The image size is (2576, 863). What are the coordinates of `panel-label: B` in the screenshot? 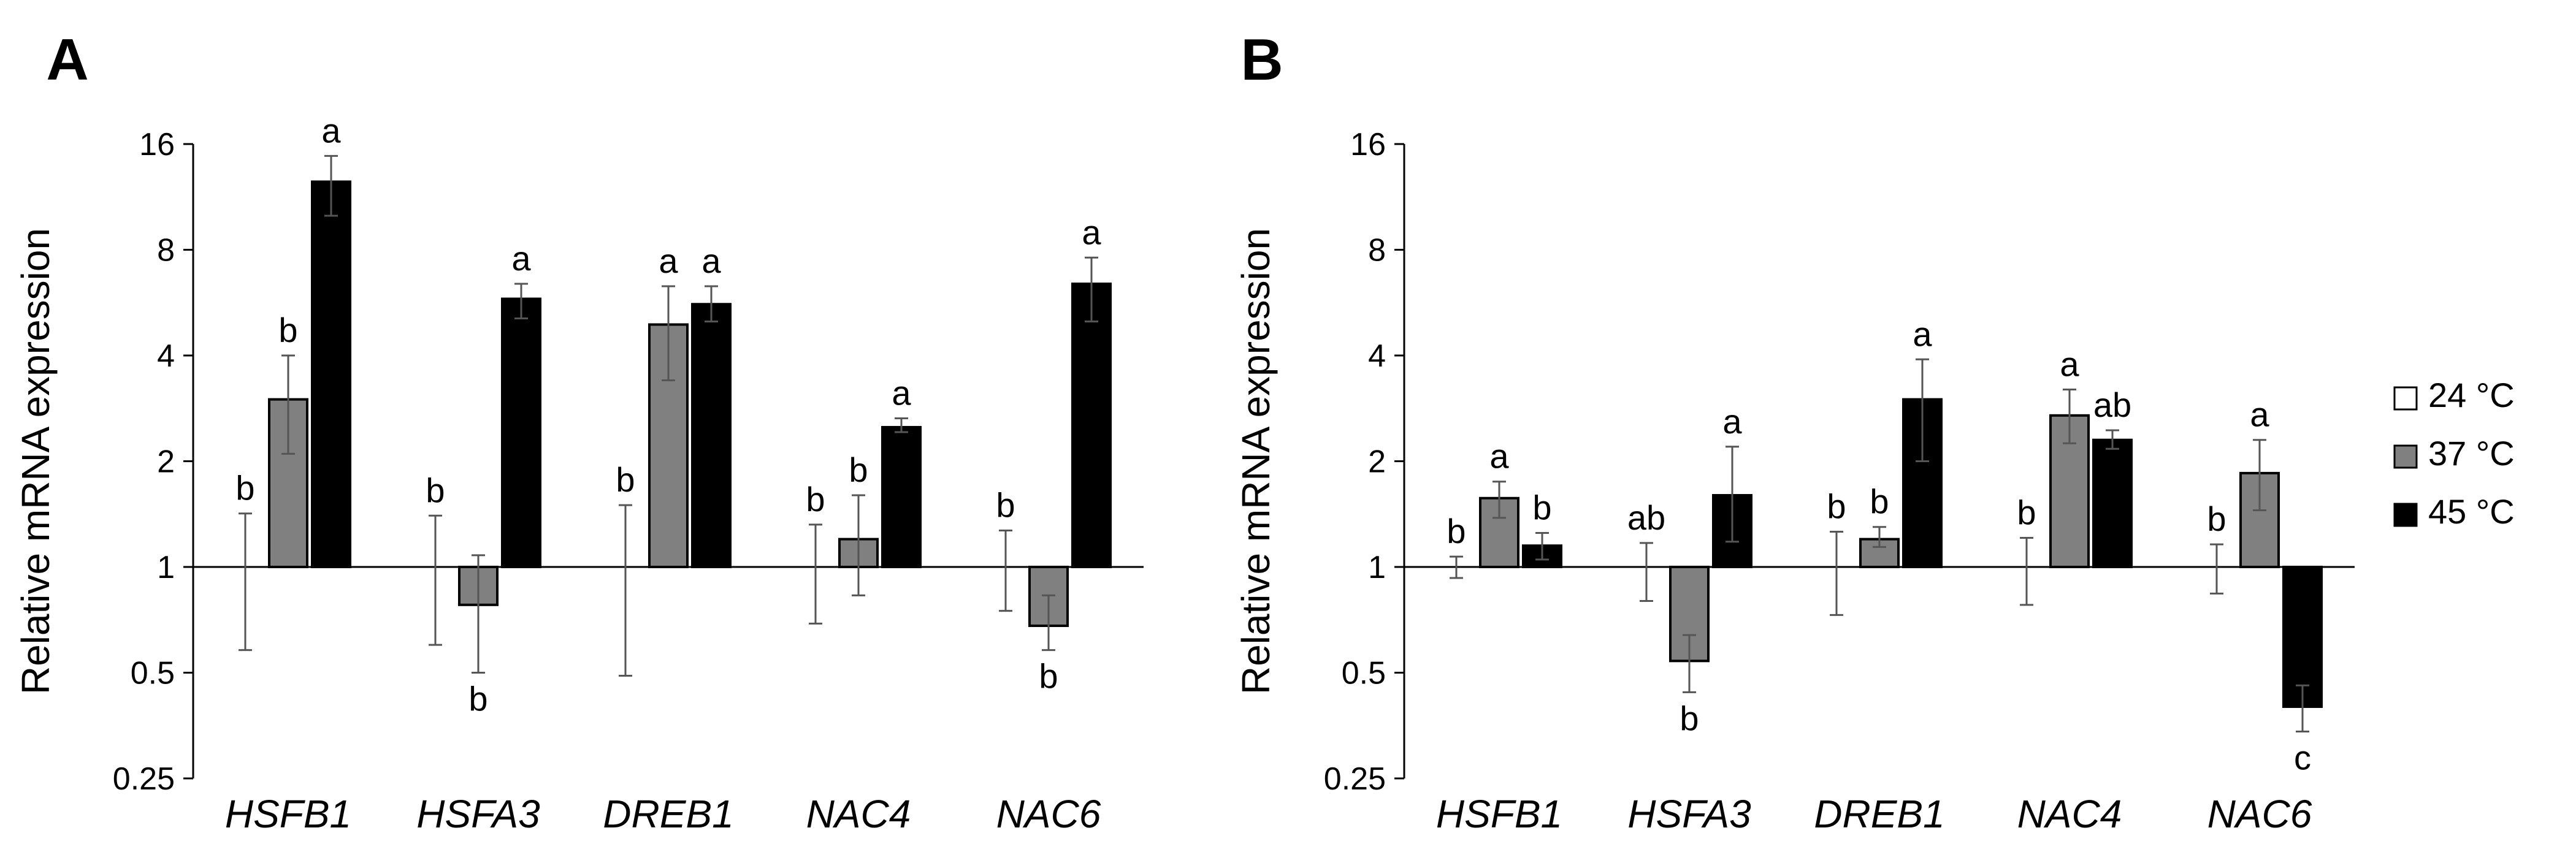 It's located at (1261, 60).